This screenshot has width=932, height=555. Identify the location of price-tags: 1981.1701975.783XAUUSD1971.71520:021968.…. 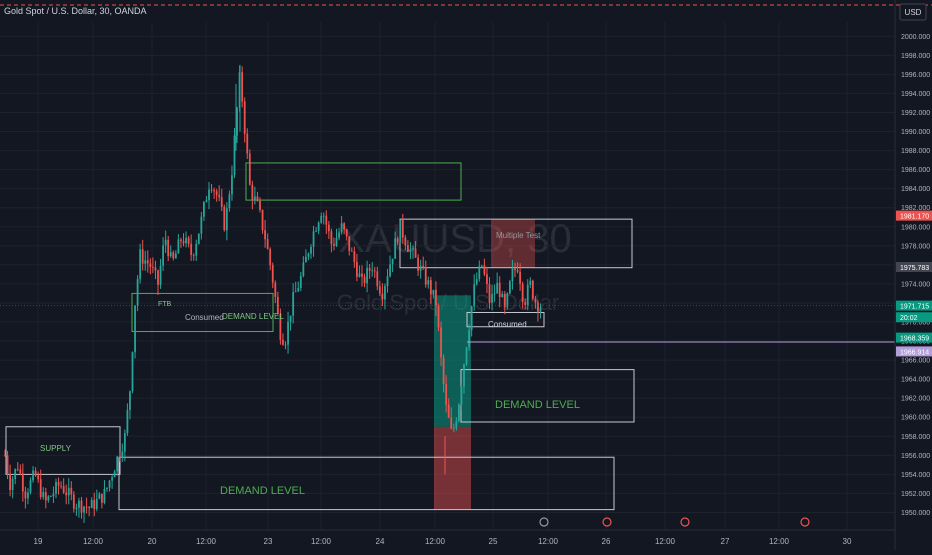
(914, 283).